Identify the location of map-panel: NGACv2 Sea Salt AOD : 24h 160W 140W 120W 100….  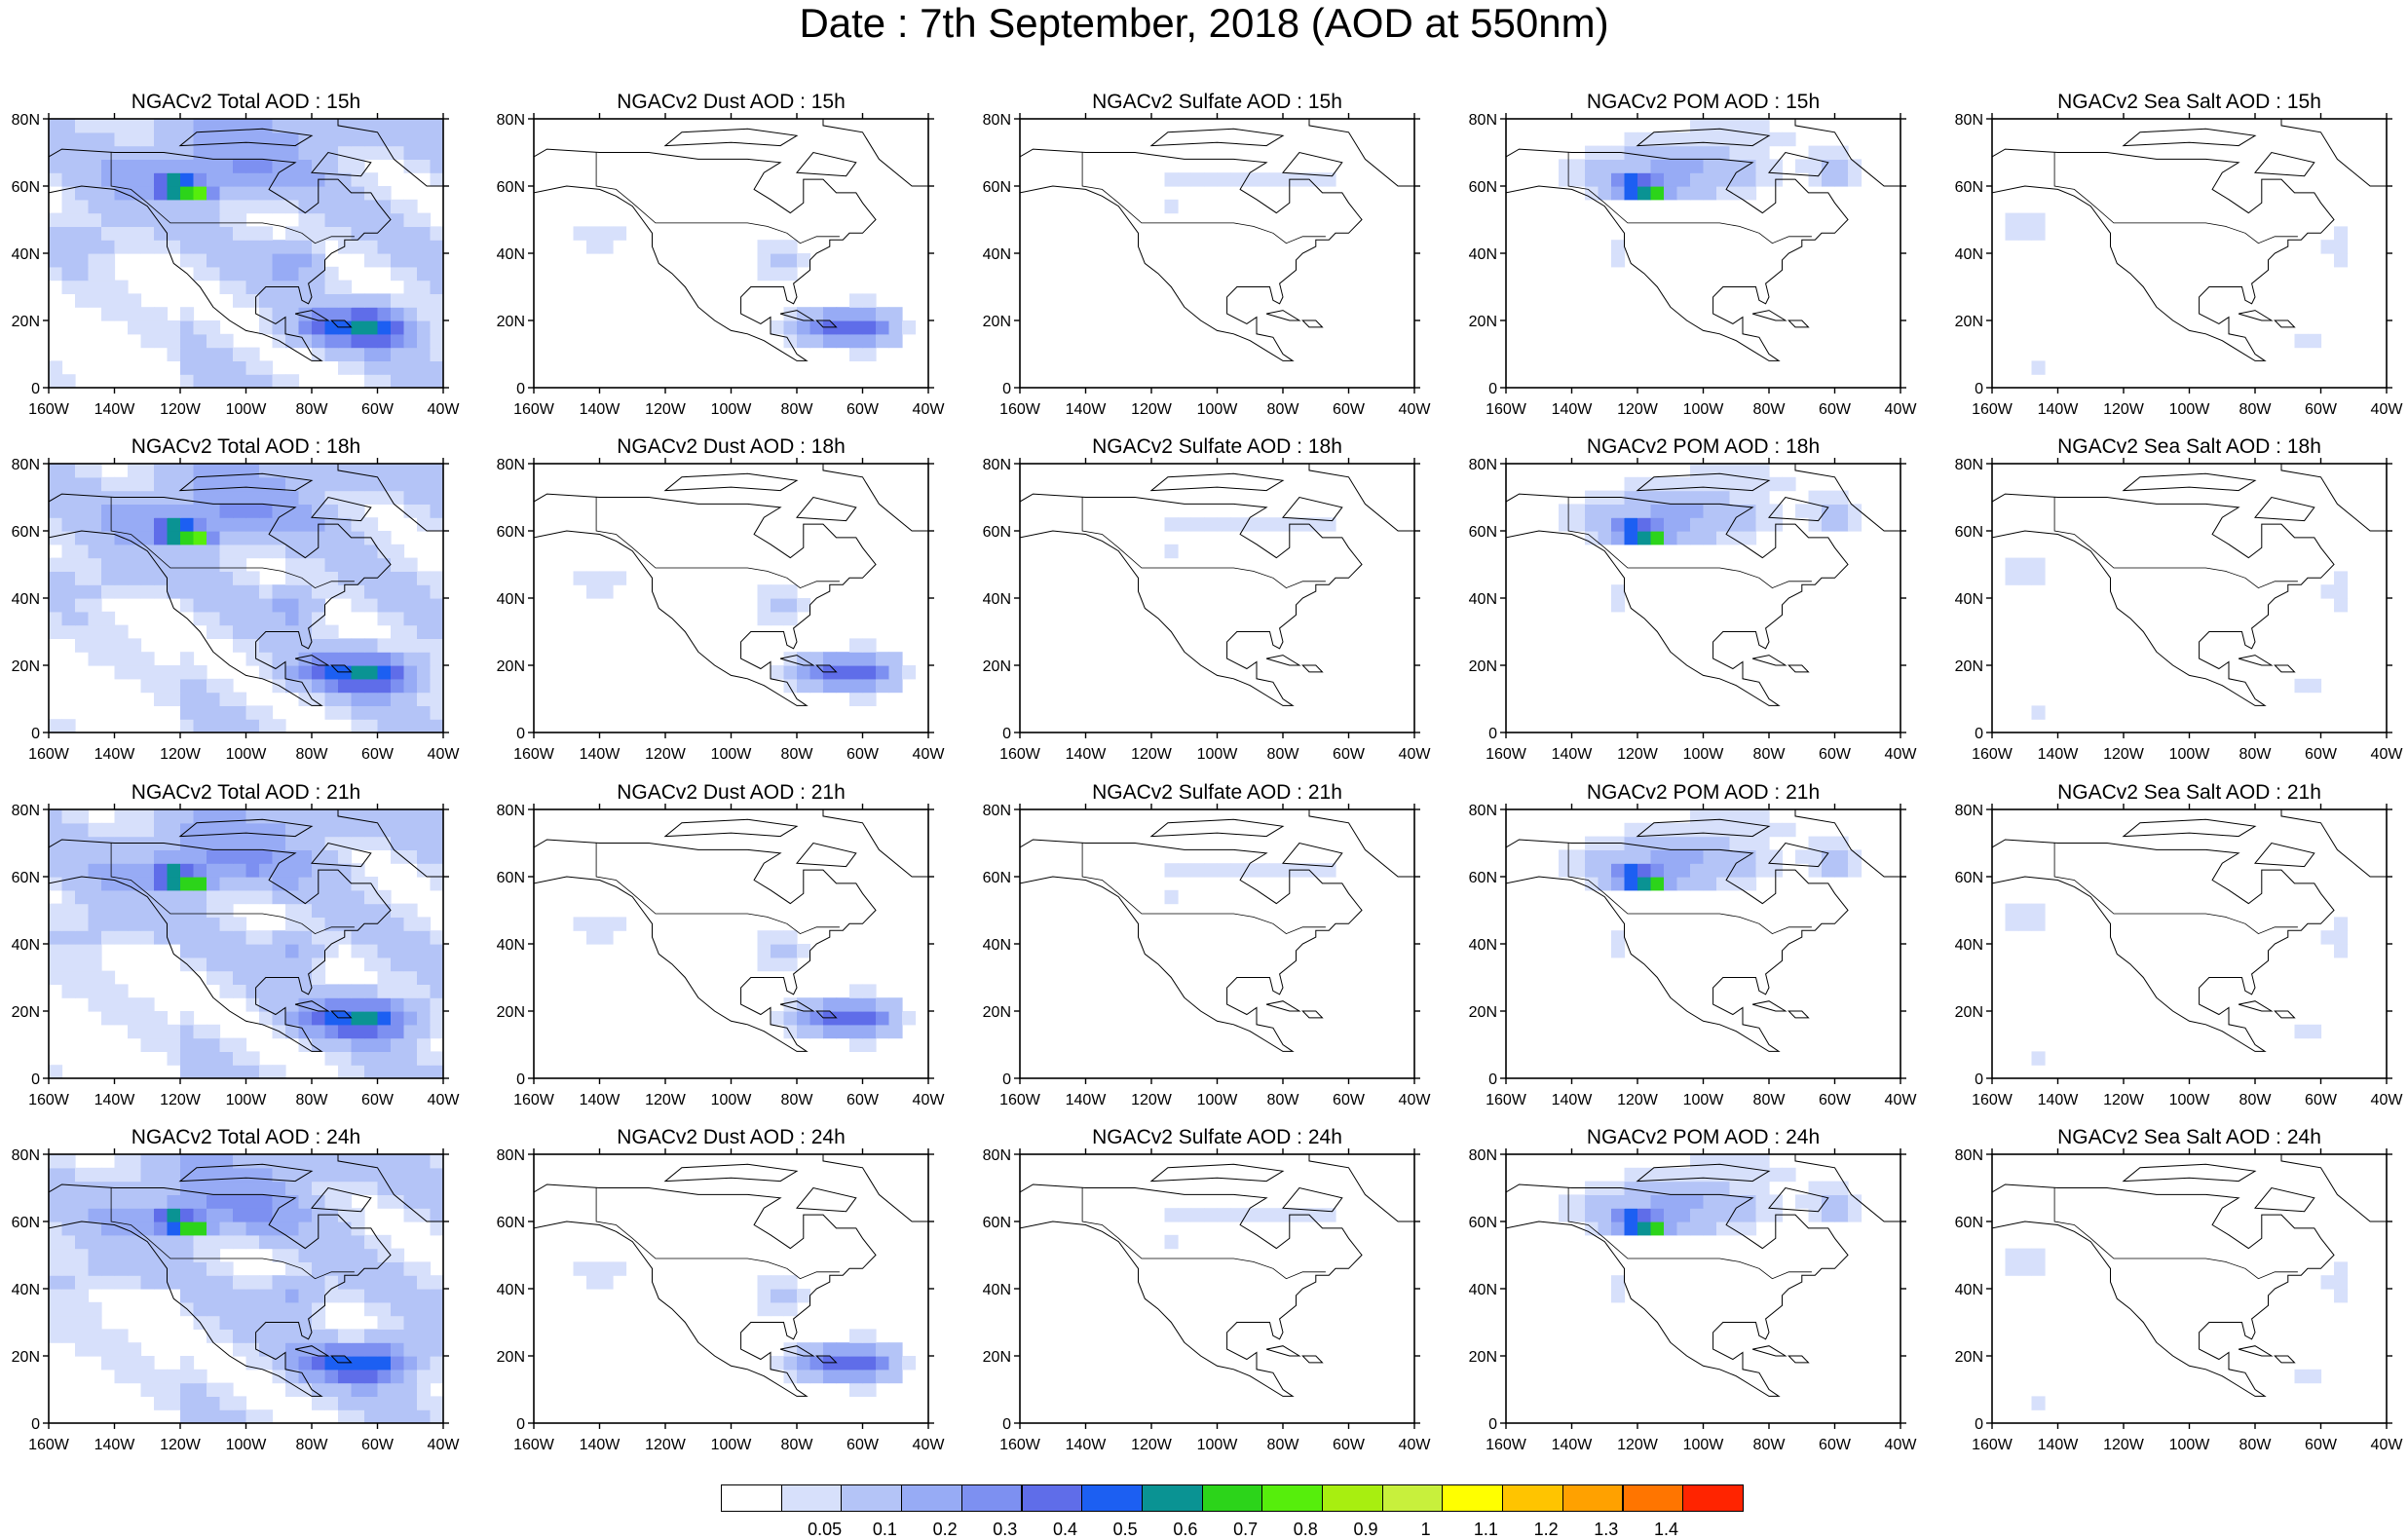
(2179, 1289).